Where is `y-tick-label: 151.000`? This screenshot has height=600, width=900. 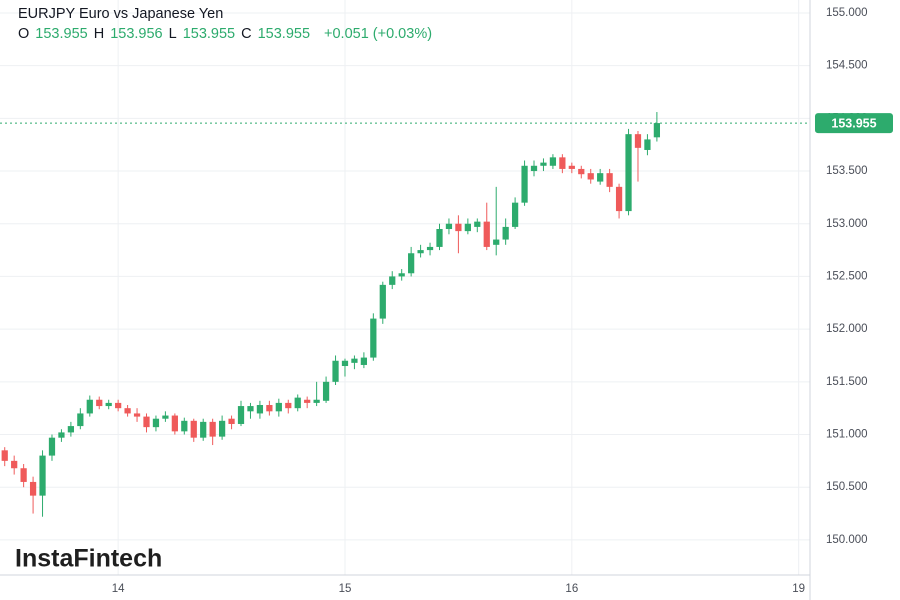
y-tick-label: 151.000 is located at coordinates (847, 435).